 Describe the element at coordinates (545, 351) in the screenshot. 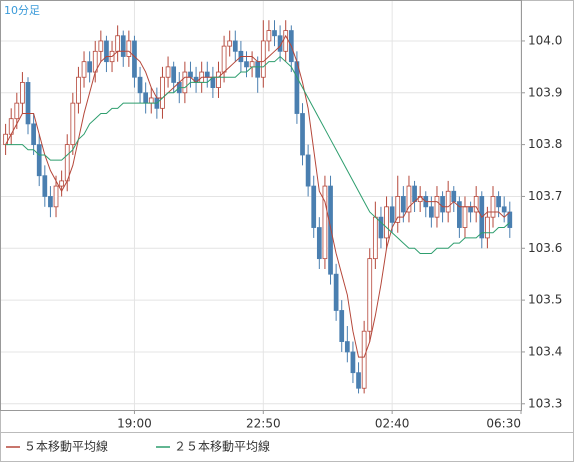

I see `y-tick-label: 103.4` at that location.